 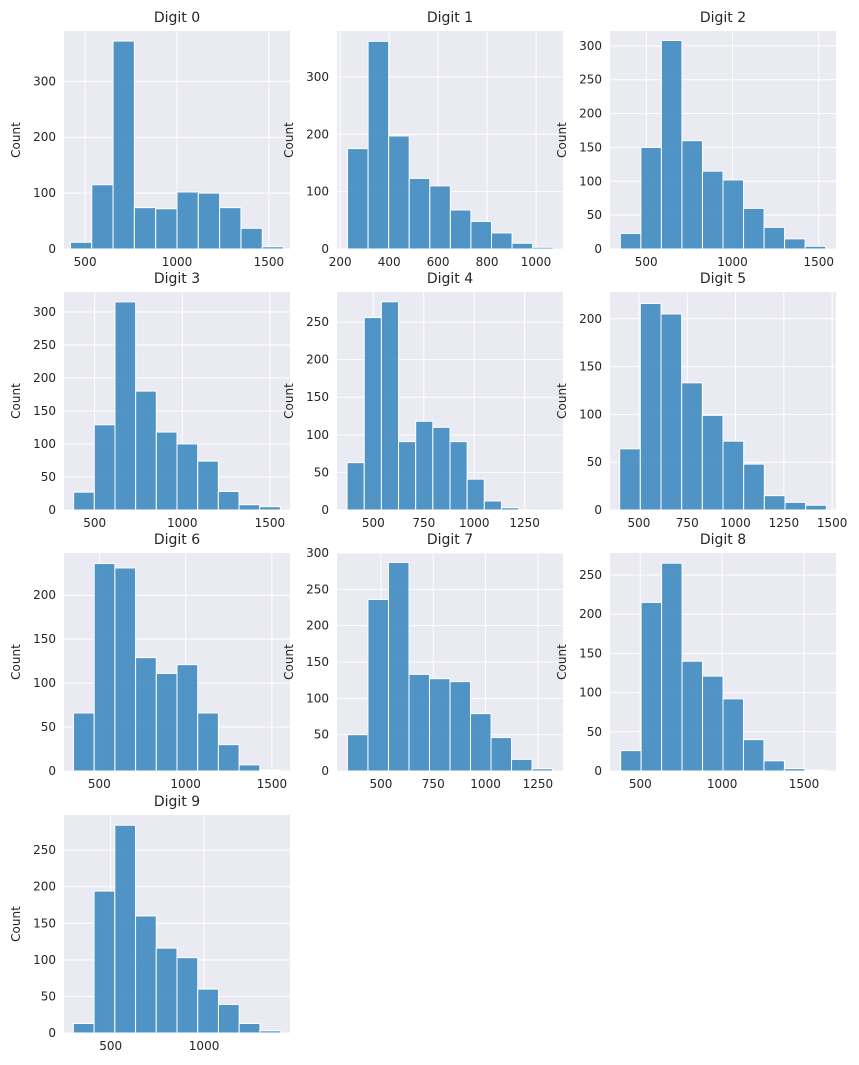 I want to click on panel-title: Digit 5, so click(x=723, y=279).